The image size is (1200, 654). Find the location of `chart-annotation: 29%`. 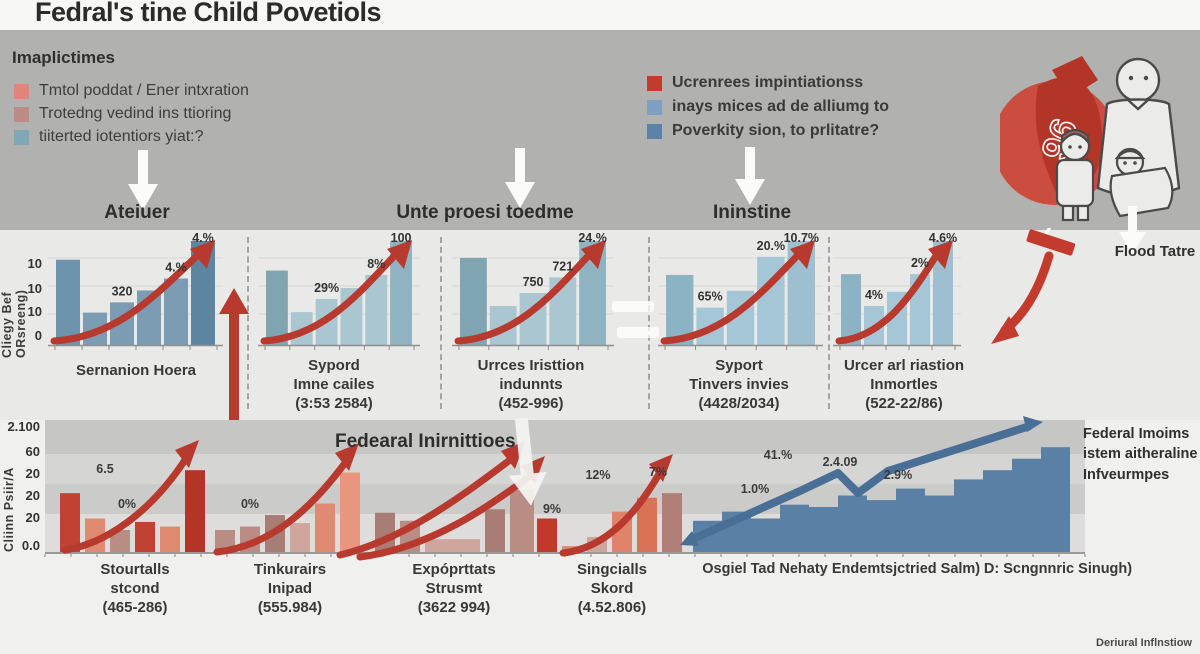

chart-annotation: 29% is located at coordinates (326, 288).